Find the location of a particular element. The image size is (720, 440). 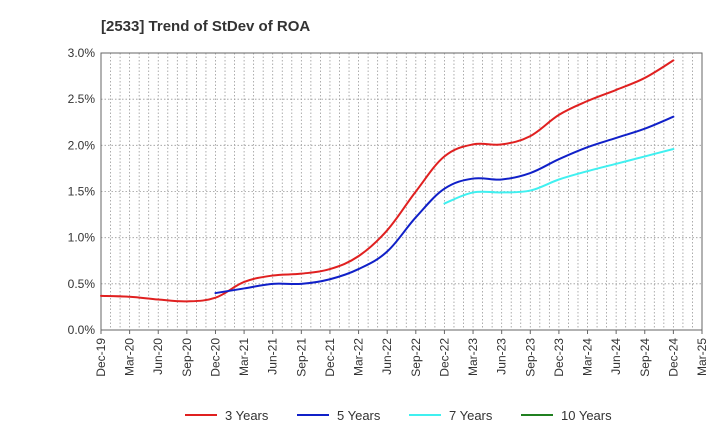

x-tick-label: Mar-23 is located at coordinates (473, 357).